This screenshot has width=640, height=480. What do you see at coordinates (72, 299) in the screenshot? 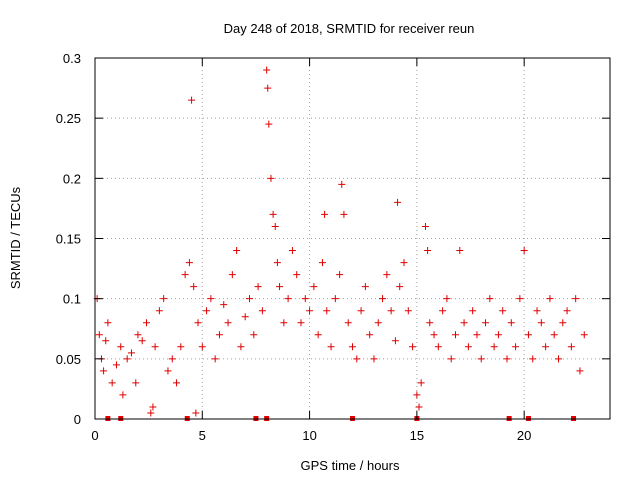
I see `y-tick-label: 0.1` at bounding box center [72, 299].